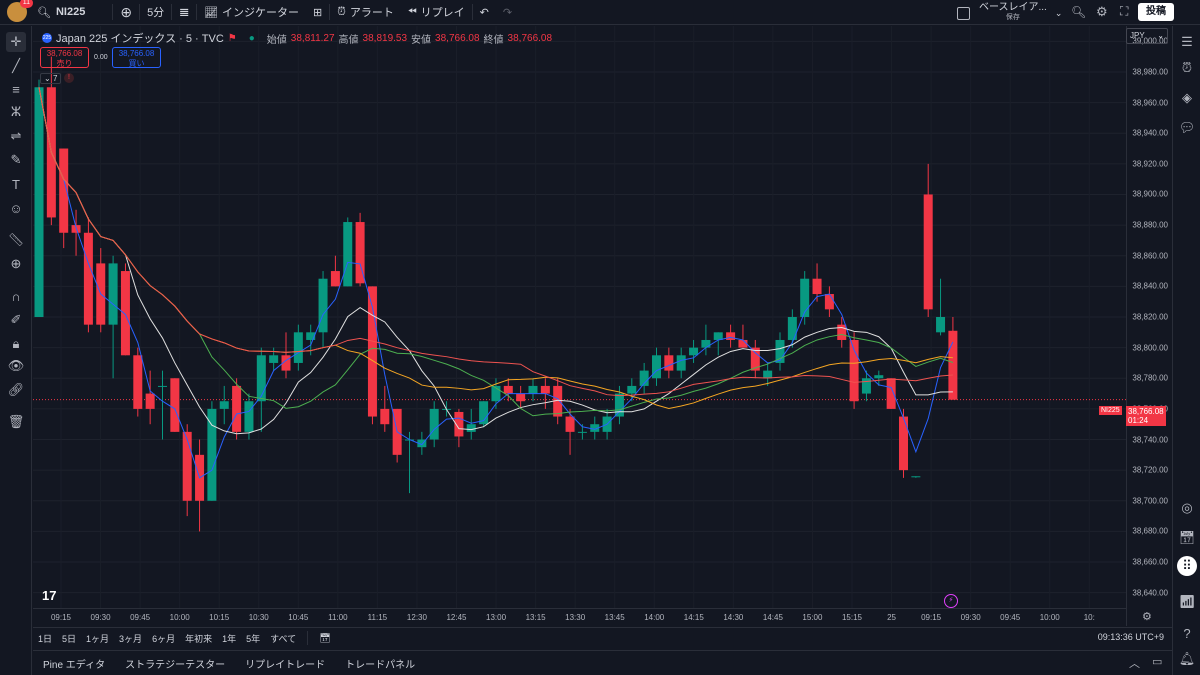 The height and width of the screenshot is (675, 1200). What do you see at coordinates (16, 111) in the screenshot?
I see `pattern-icon: ⵣ` at bounding box center [16, 111].